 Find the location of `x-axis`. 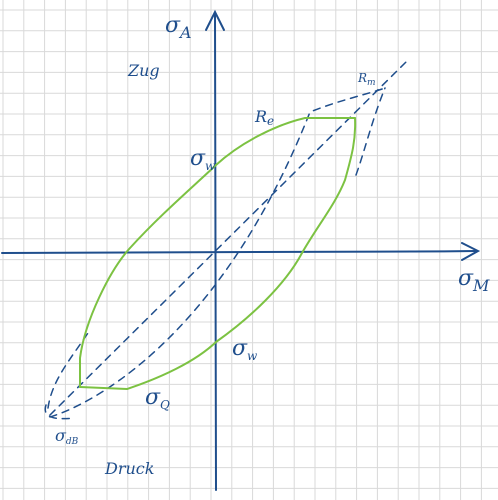

x-axis is located at coordinates (239, 252).